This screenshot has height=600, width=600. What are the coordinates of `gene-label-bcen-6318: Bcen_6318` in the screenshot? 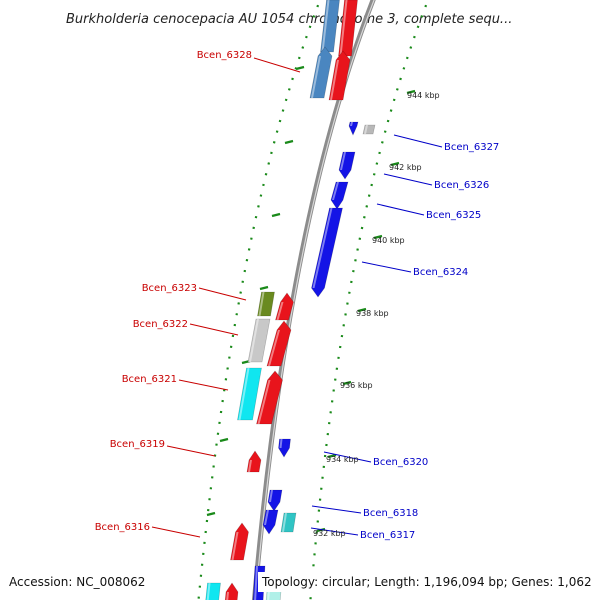 It's located at (390, 513).